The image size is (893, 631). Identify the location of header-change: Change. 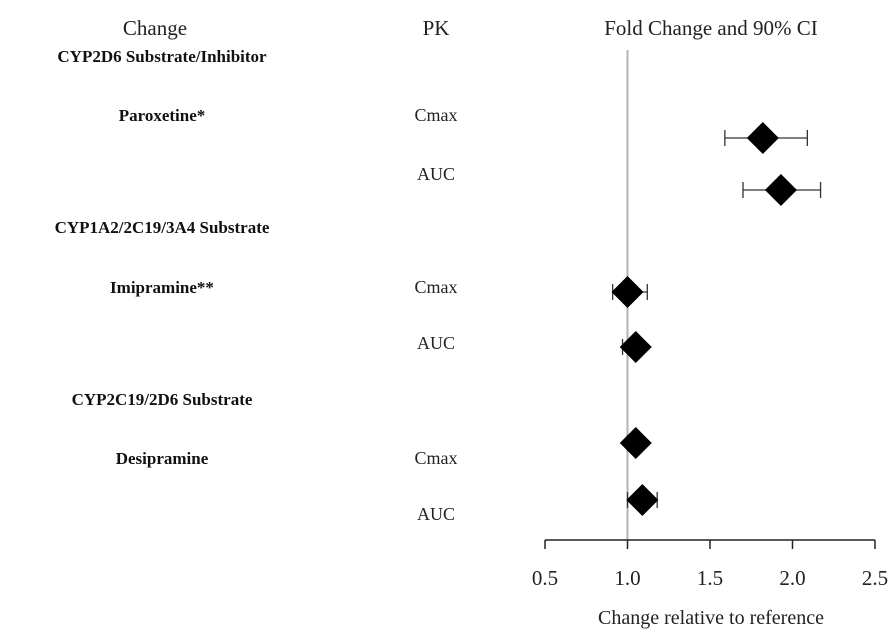
(155, 28).